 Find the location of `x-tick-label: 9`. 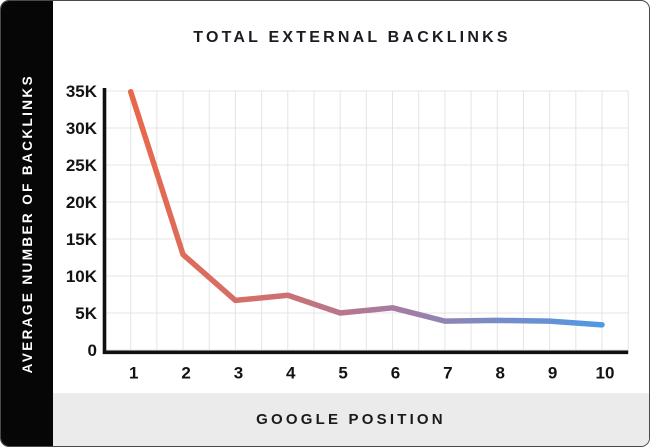

x-tick-label: 9 is located at coordinates (552, 373).